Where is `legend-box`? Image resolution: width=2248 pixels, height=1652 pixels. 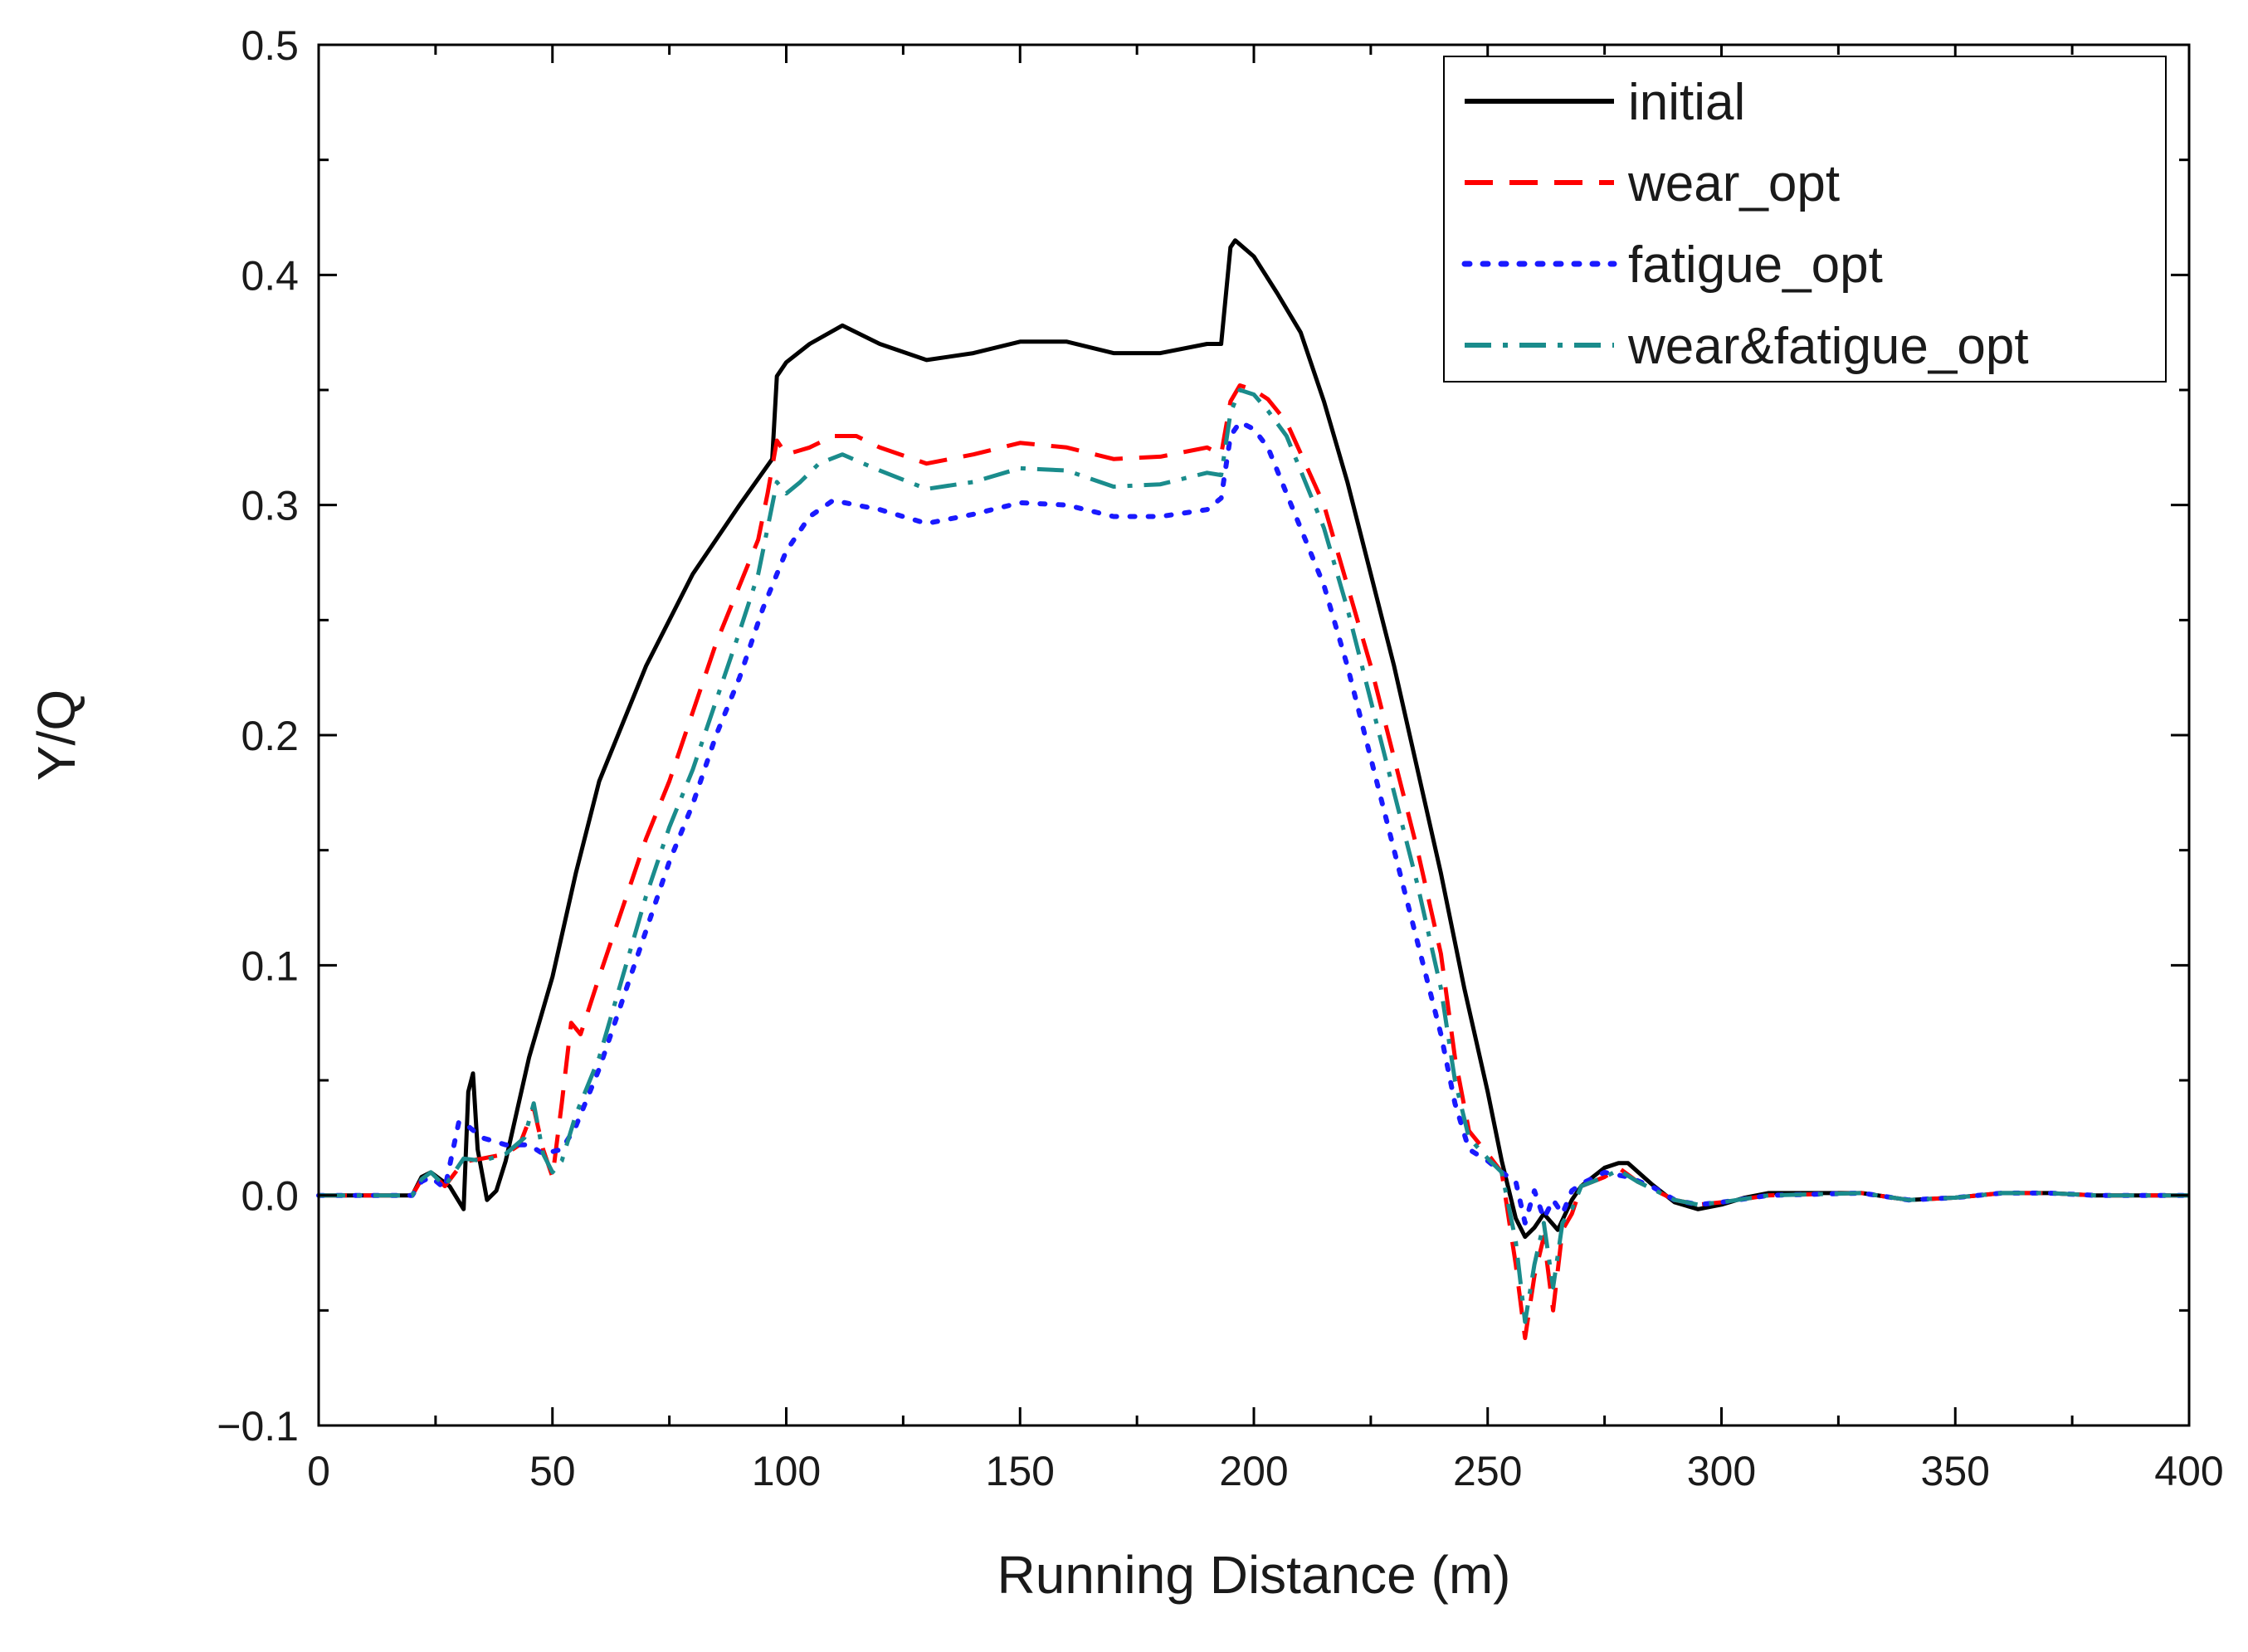 legend-box is located at coordinates (1805, 220).